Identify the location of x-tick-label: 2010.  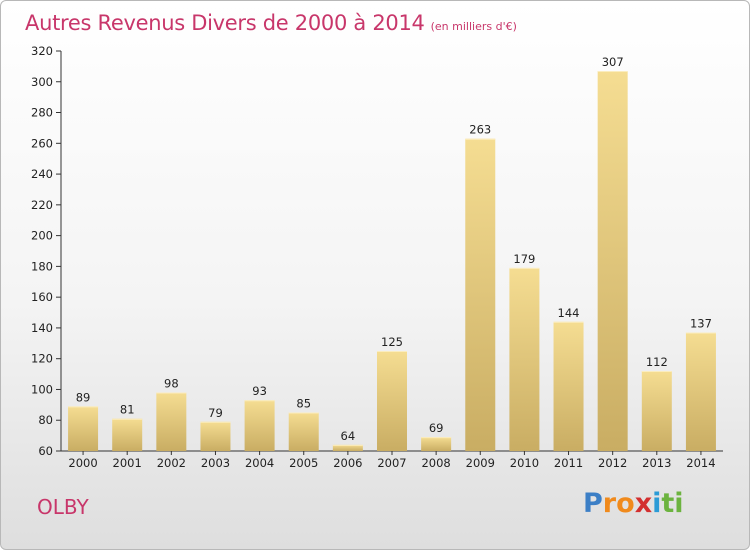
(524, 463).